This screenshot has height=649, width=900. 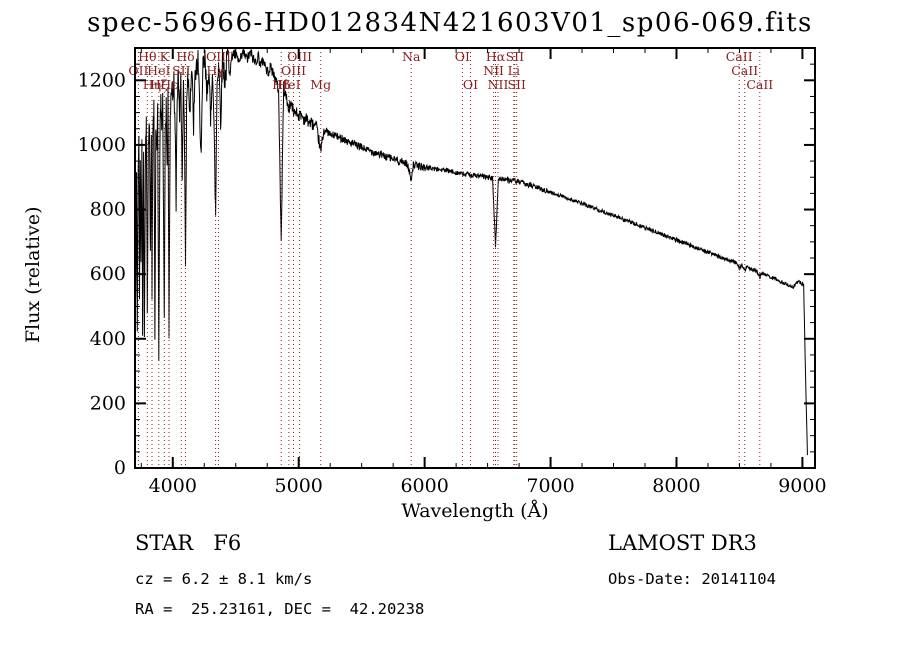 What do you see at coordinates (138, 70) in the screenshot?
I see `line-marker-label: OII` at bounding box center [138, 70].